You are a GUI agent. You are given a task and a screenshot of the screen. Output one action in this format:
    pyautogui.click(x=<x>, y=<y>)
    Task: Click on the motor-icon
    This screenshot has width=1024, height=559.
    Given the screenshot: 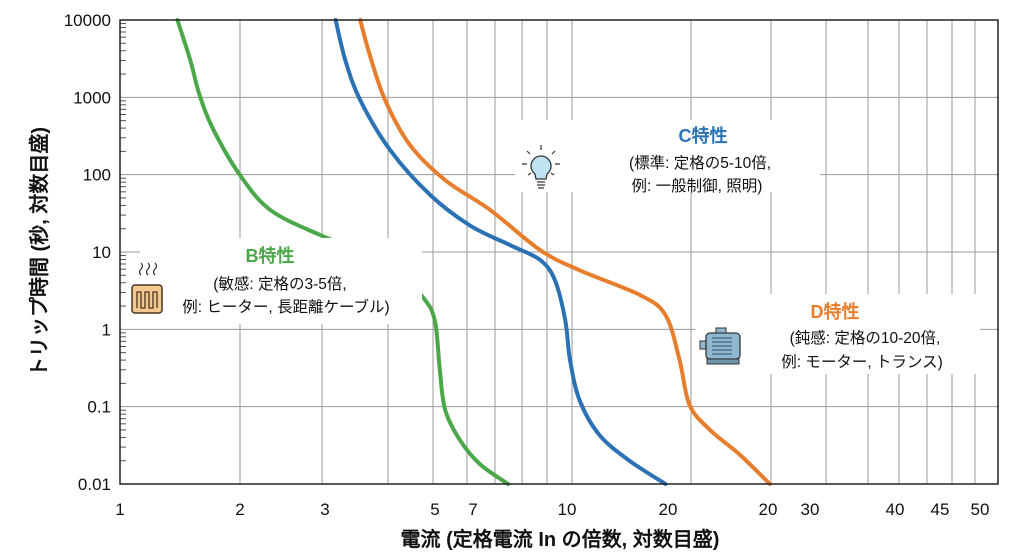 What is the action you would take?
    pyautogui.click(x=720, y=346)
    